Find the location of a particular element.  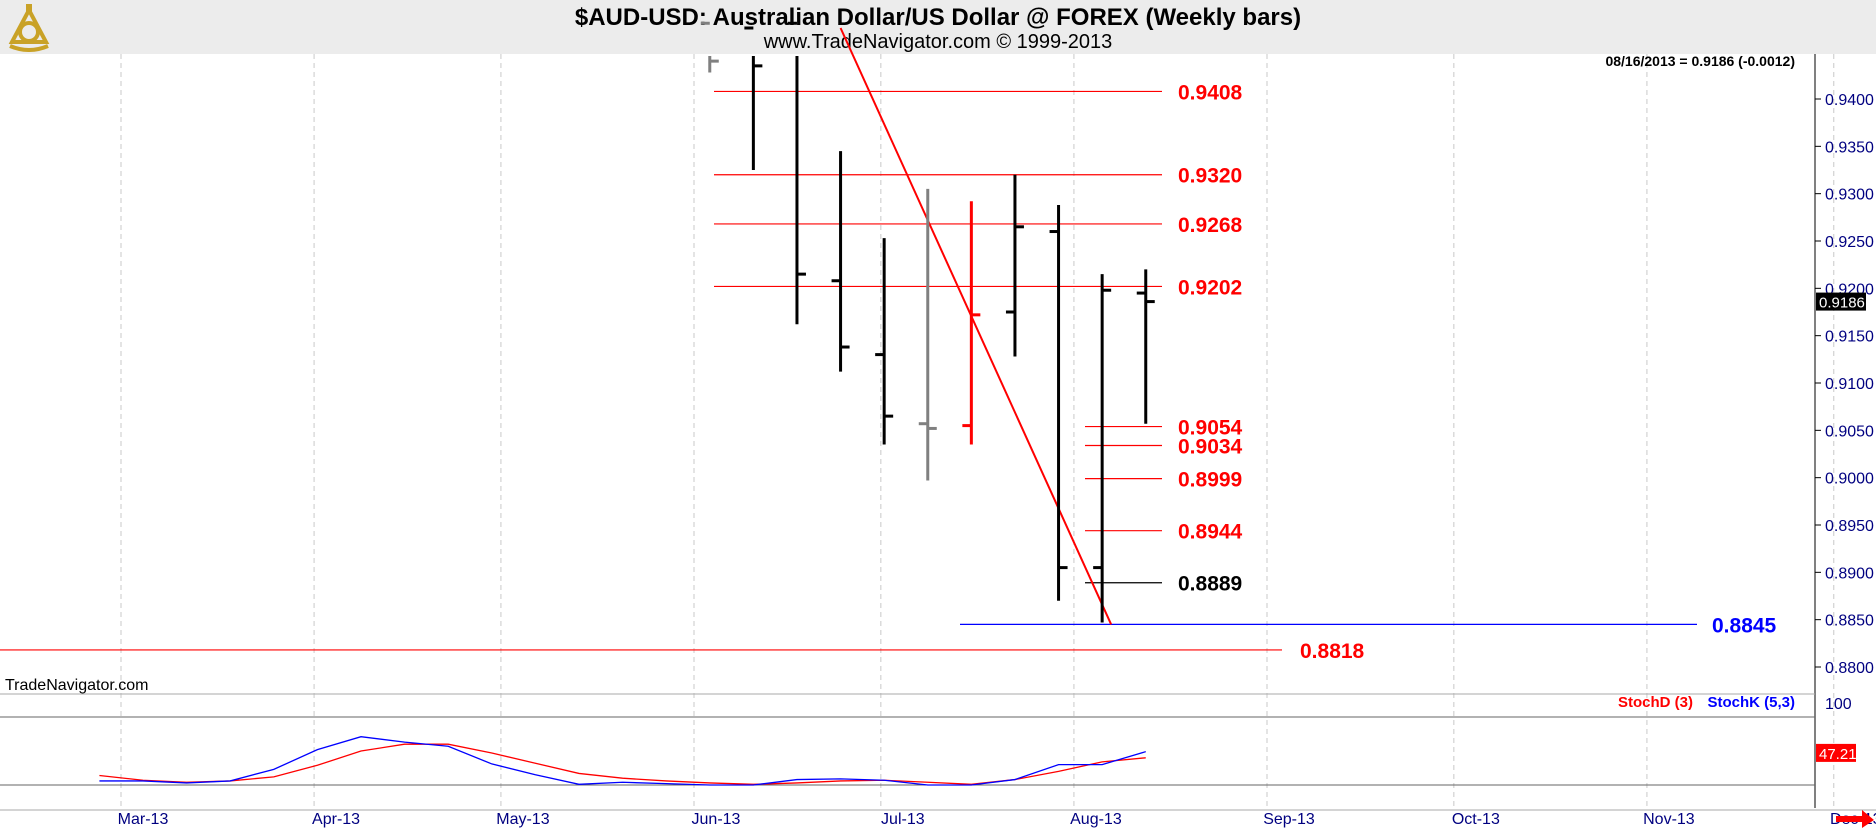

stoch-y-tick-label: 100 is located at coordinates (1838, 704).